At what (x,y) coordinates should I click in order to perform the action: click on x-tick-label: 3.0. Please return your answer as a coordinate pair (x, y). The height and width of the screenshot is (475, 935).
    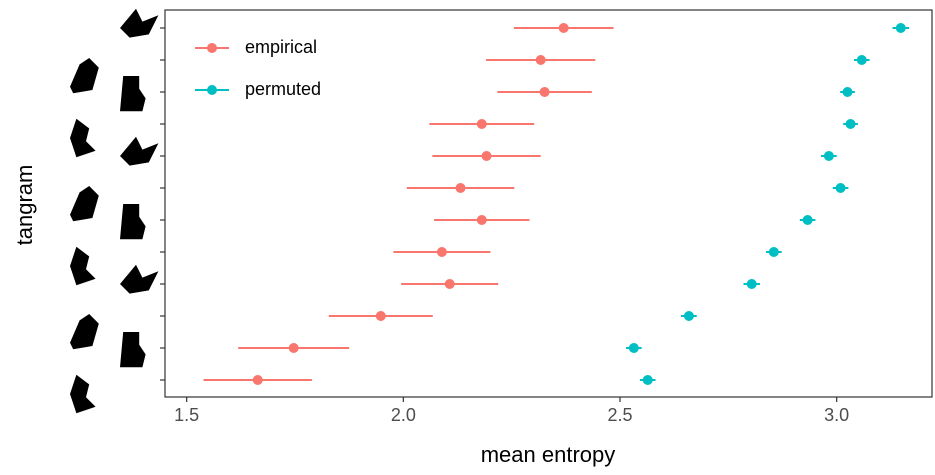
    Looking at the image, I should click on (836, 415).